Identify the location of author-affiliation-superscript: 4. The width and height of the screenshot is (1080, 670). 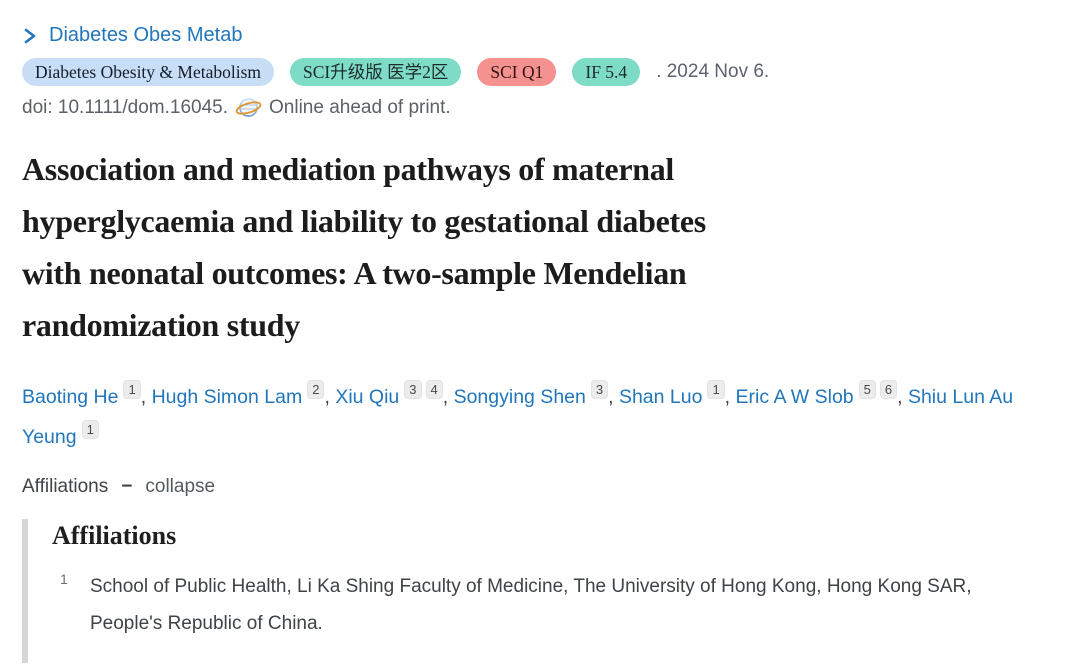
(434, 389).